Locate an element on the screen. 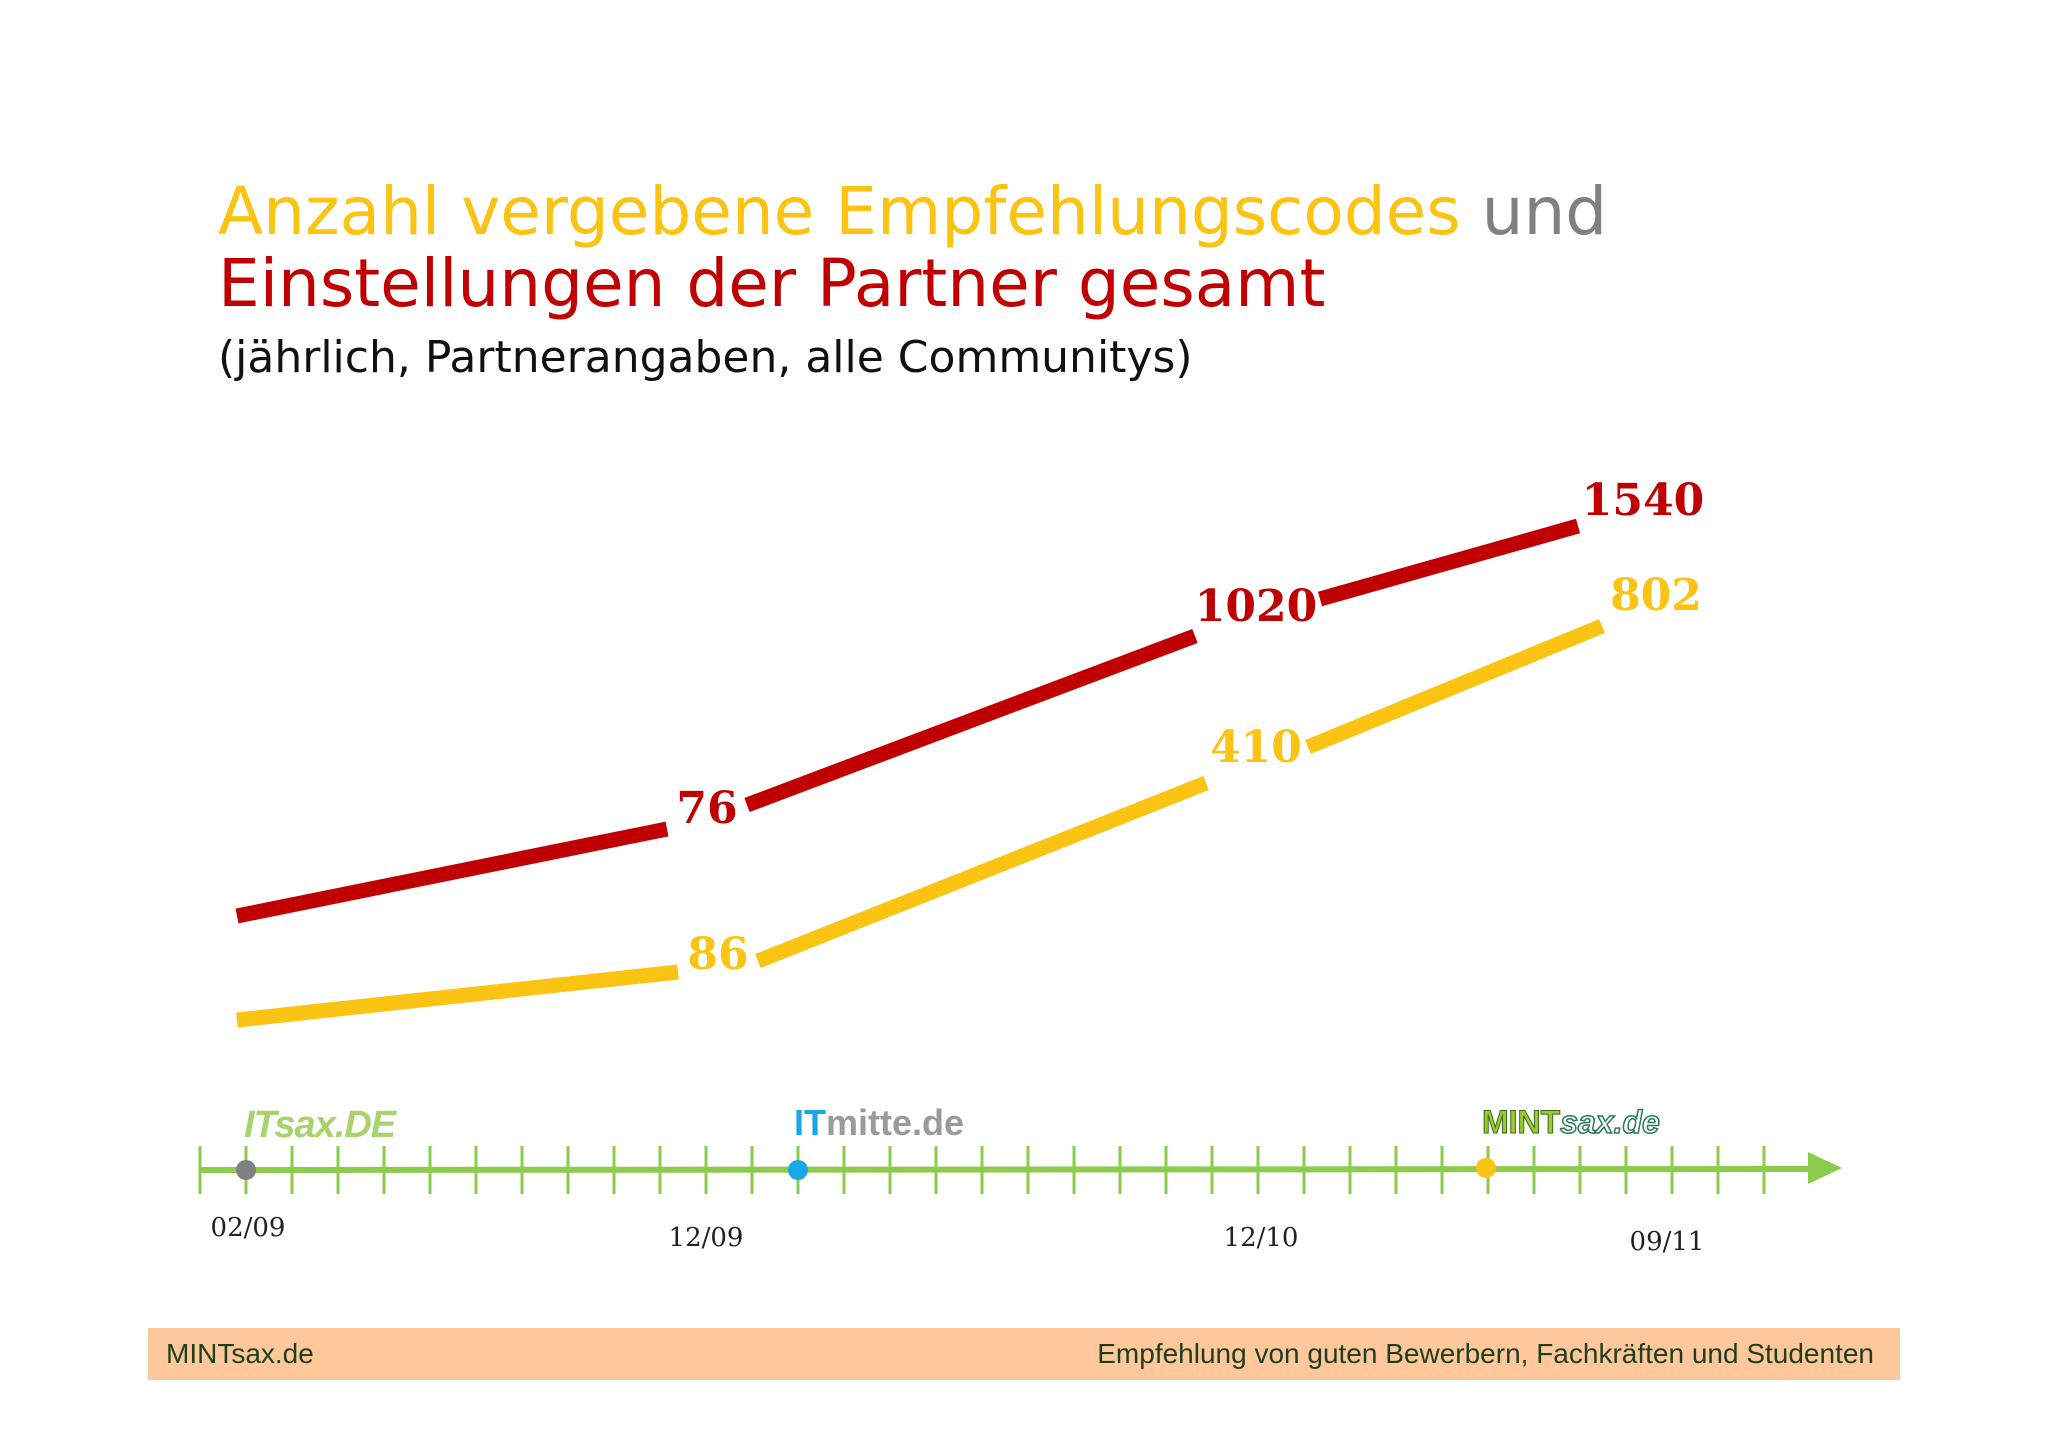 The height and width of the screenshot is (1447, 2048). itmitte-logo: ITmitte.de is located at coordinates (879, 1123).